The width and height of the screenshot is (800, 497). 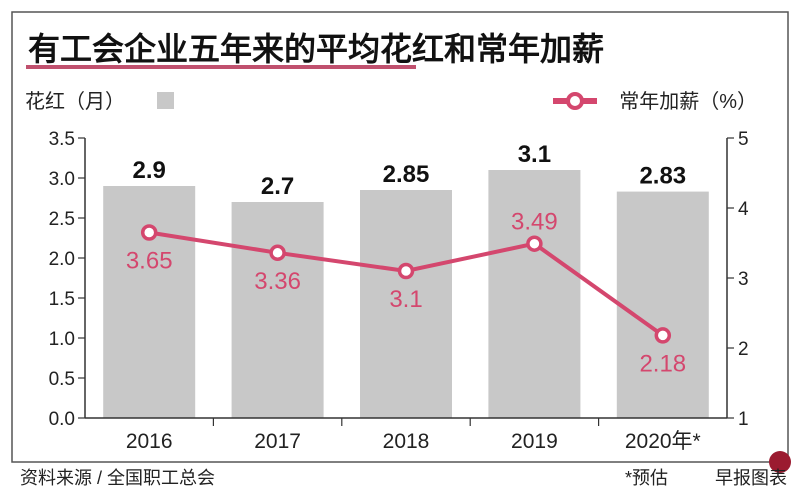 I want to click on left-tick-label: 1.0, so click(x=62, y=339).